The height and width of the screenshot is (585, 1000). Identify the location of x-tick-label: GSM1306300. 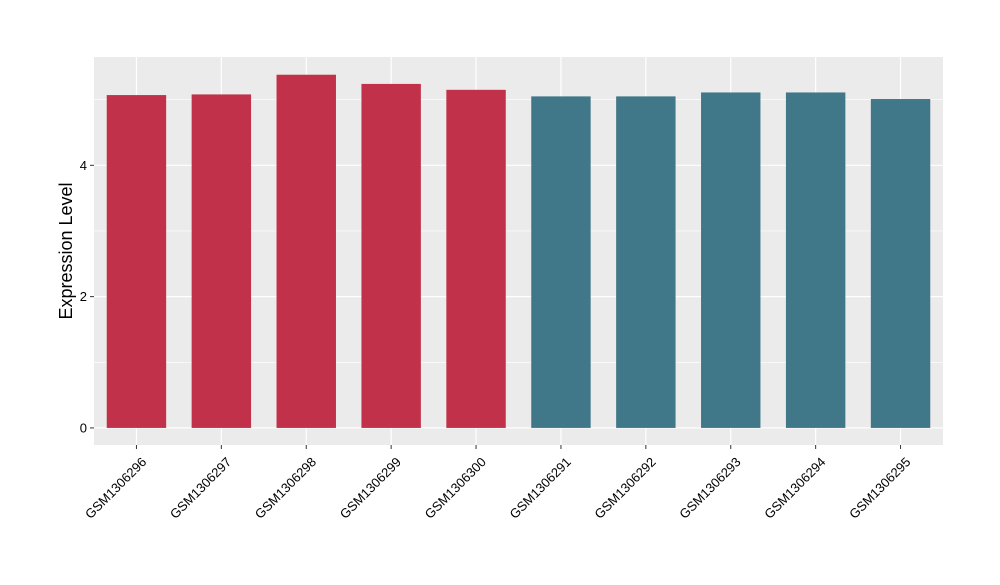
(455, 487).